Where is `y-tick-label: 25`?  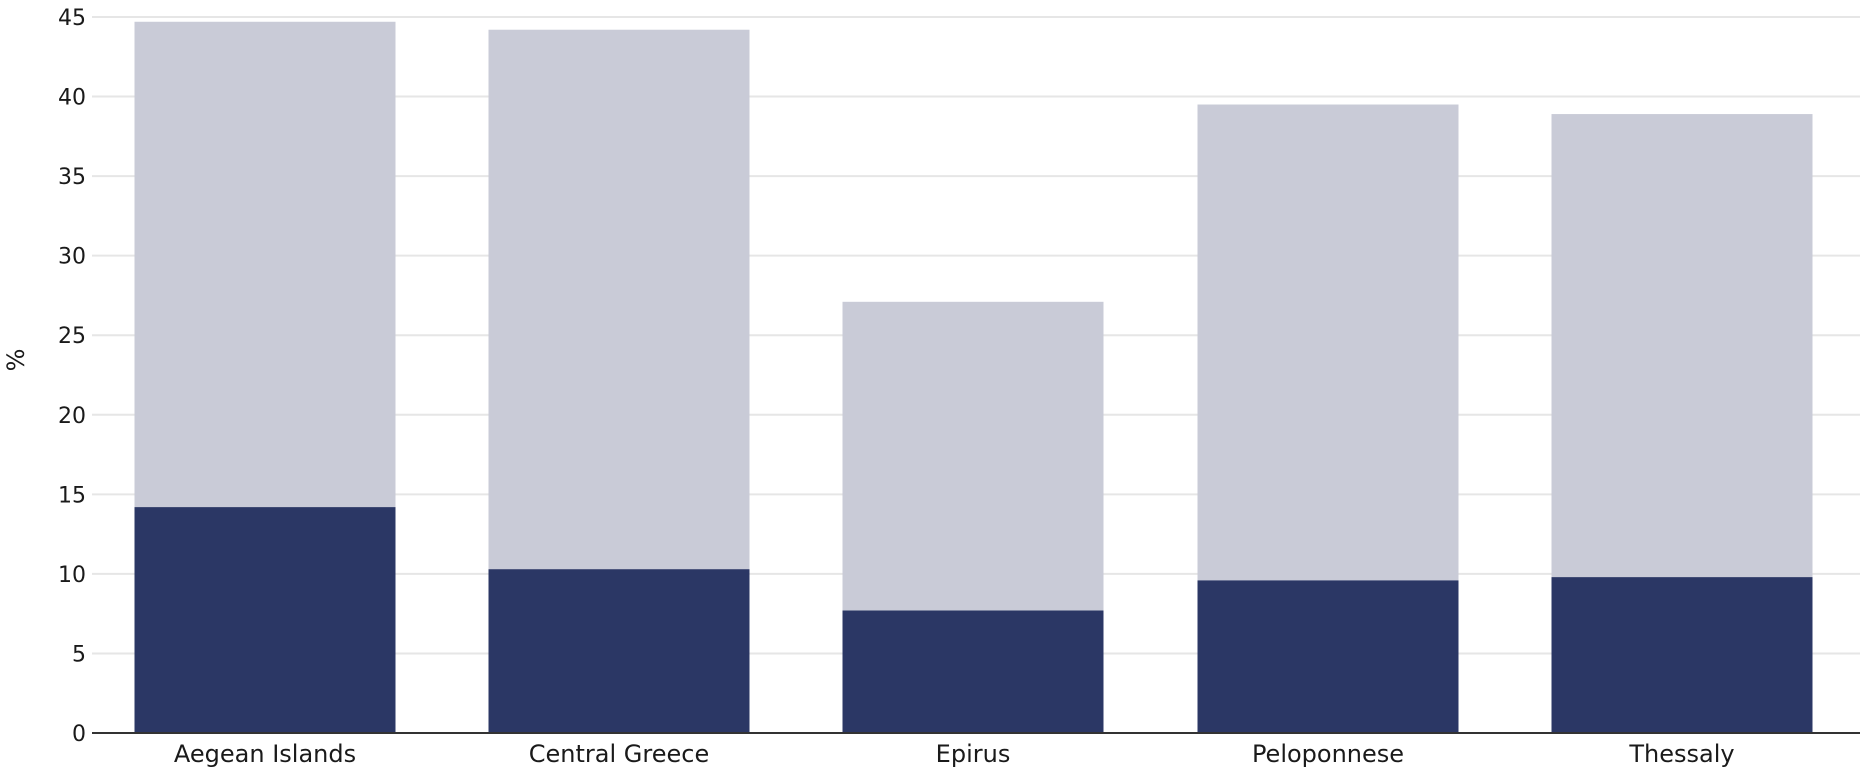 y-tick-label: 25 is located at coordinates (72, 336).